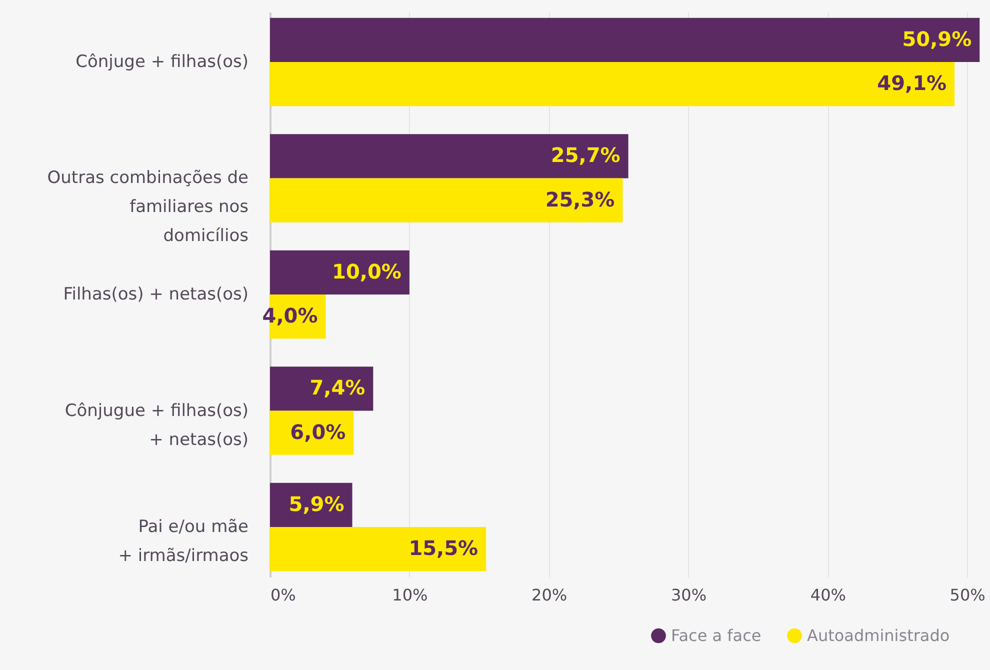 The width and height of the screenshot is (990, 670). Describe the element at coordinates (316, 504) in the screenshot. I see `data-label: 5,9%` at that location.